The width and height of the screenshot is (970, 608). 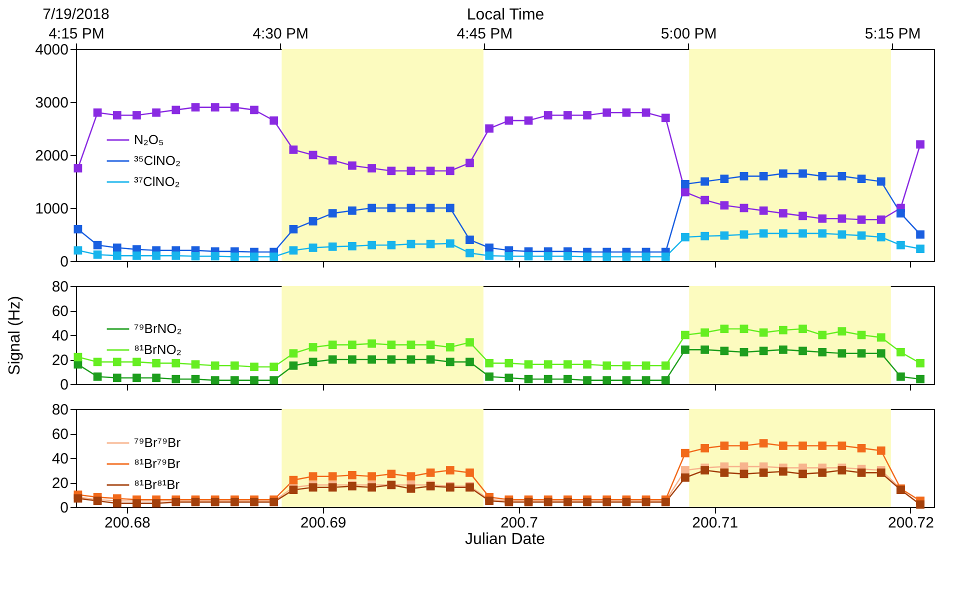 What do you see at coordinates (158, 349) in the screenshot?
I see `legend-label: ⁸¹BrNO₂` at bounding box center [158, 349].